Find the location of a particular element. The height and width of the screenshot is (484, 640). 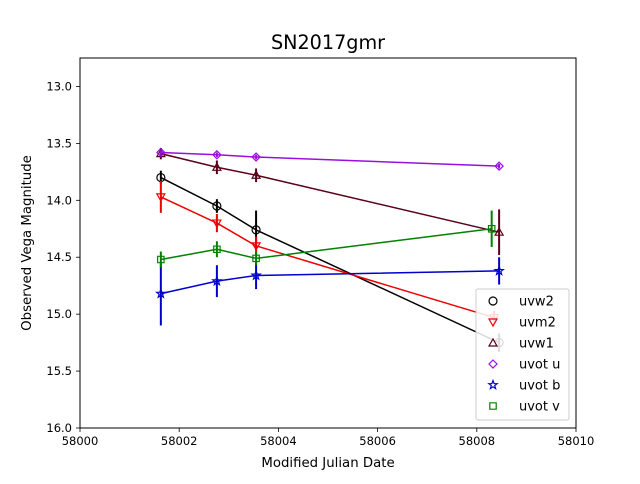

y-tick-label: 16.0 is located at coordinates (59, 428).